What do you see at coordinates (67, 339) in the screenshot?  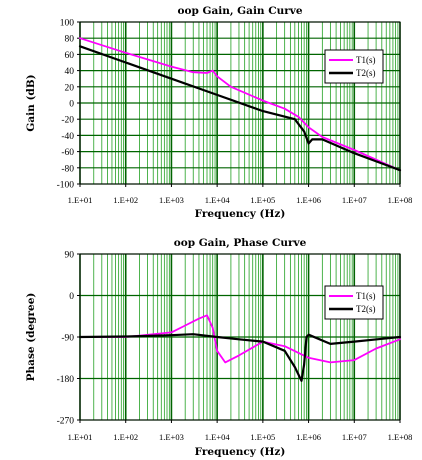 I see `y-tick-label: -90` at bounding box center [67, 339].